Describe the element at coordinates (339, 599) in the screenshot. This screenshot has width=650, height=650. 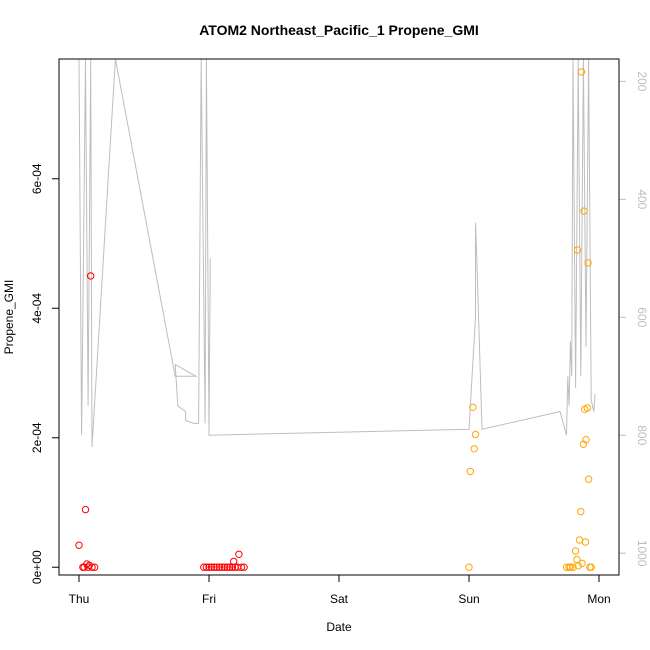
I see `x-tick-label: Sat` at that location.